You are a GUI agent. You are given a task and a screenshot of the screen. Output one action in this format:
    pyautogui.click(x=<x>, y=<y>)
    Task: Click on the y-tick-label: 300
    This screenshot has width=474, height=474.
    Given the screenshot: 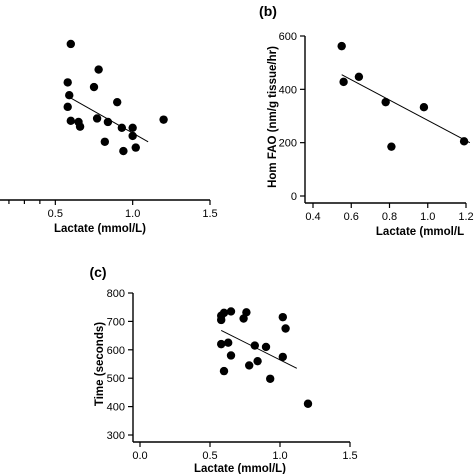 What is the action you would take?
    pyautogui.click(x=116, y=436)
    